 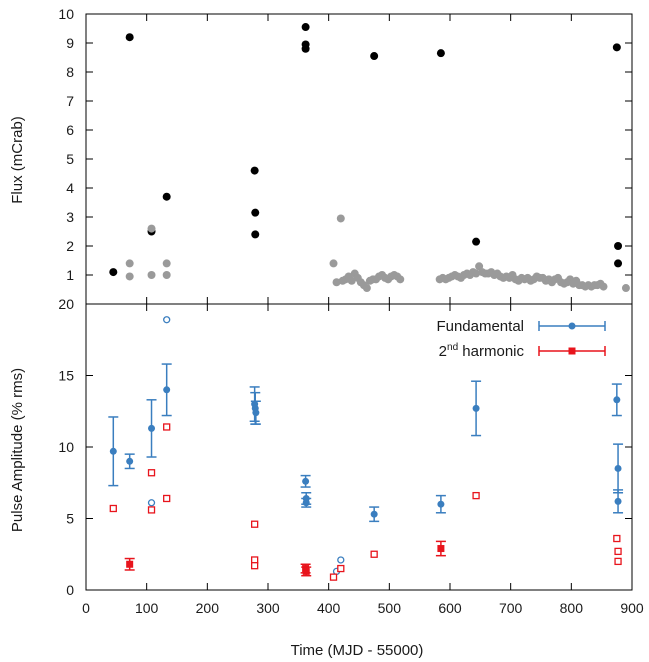 What do you see at coordinates (357, 650) in the screenshot?
I see `time-x-axis-title: Time (MJD - 55000)` at bounding box center [357, 650].